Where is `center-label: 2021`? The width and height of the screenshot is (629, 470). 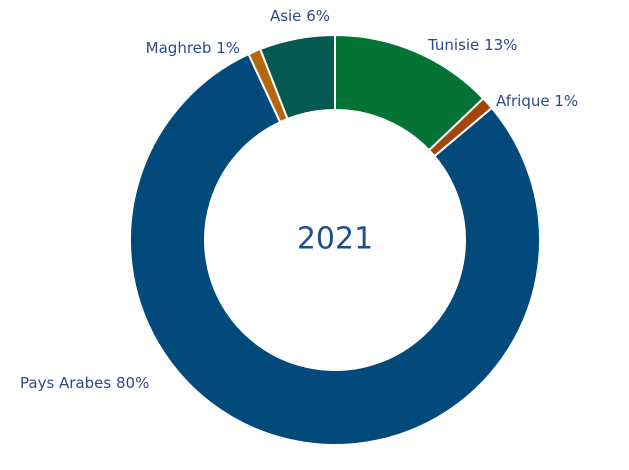
center-label: 2021 is located at coordinates (335, 239).